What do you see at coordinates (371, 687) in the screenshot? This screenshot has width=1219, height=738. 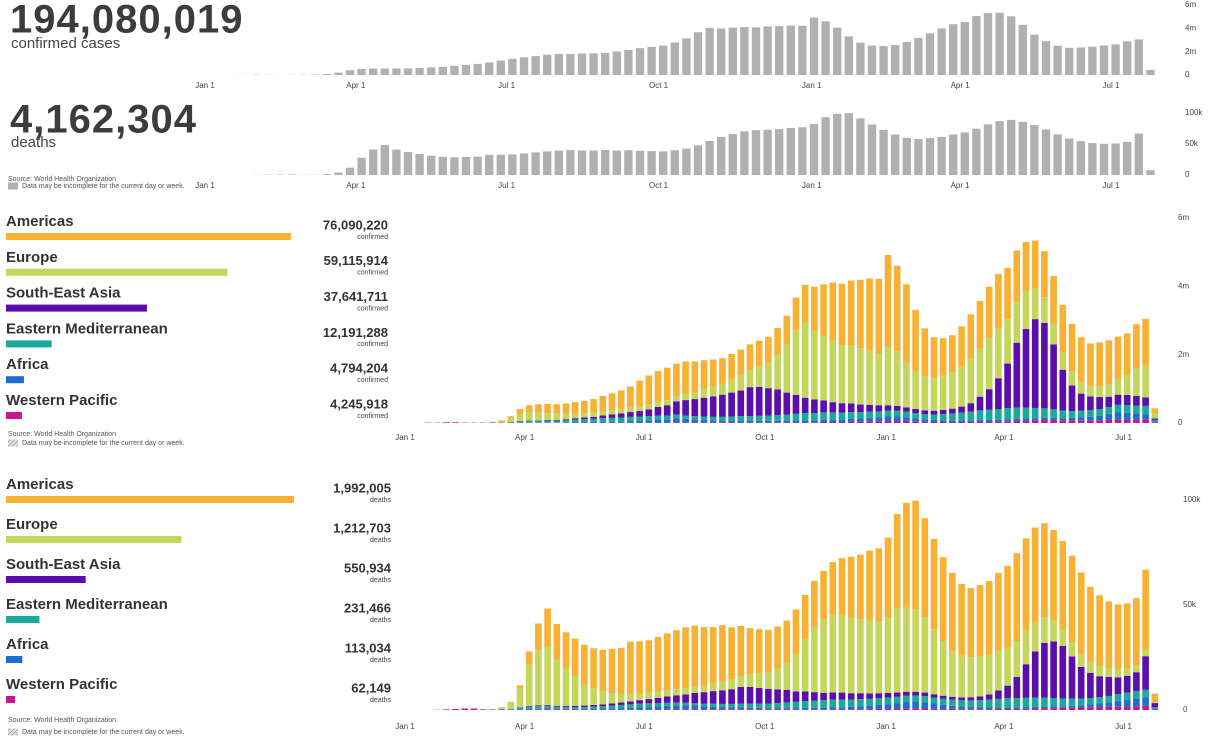 I see `region-total: 62,149` at bounding box center [371, 687].